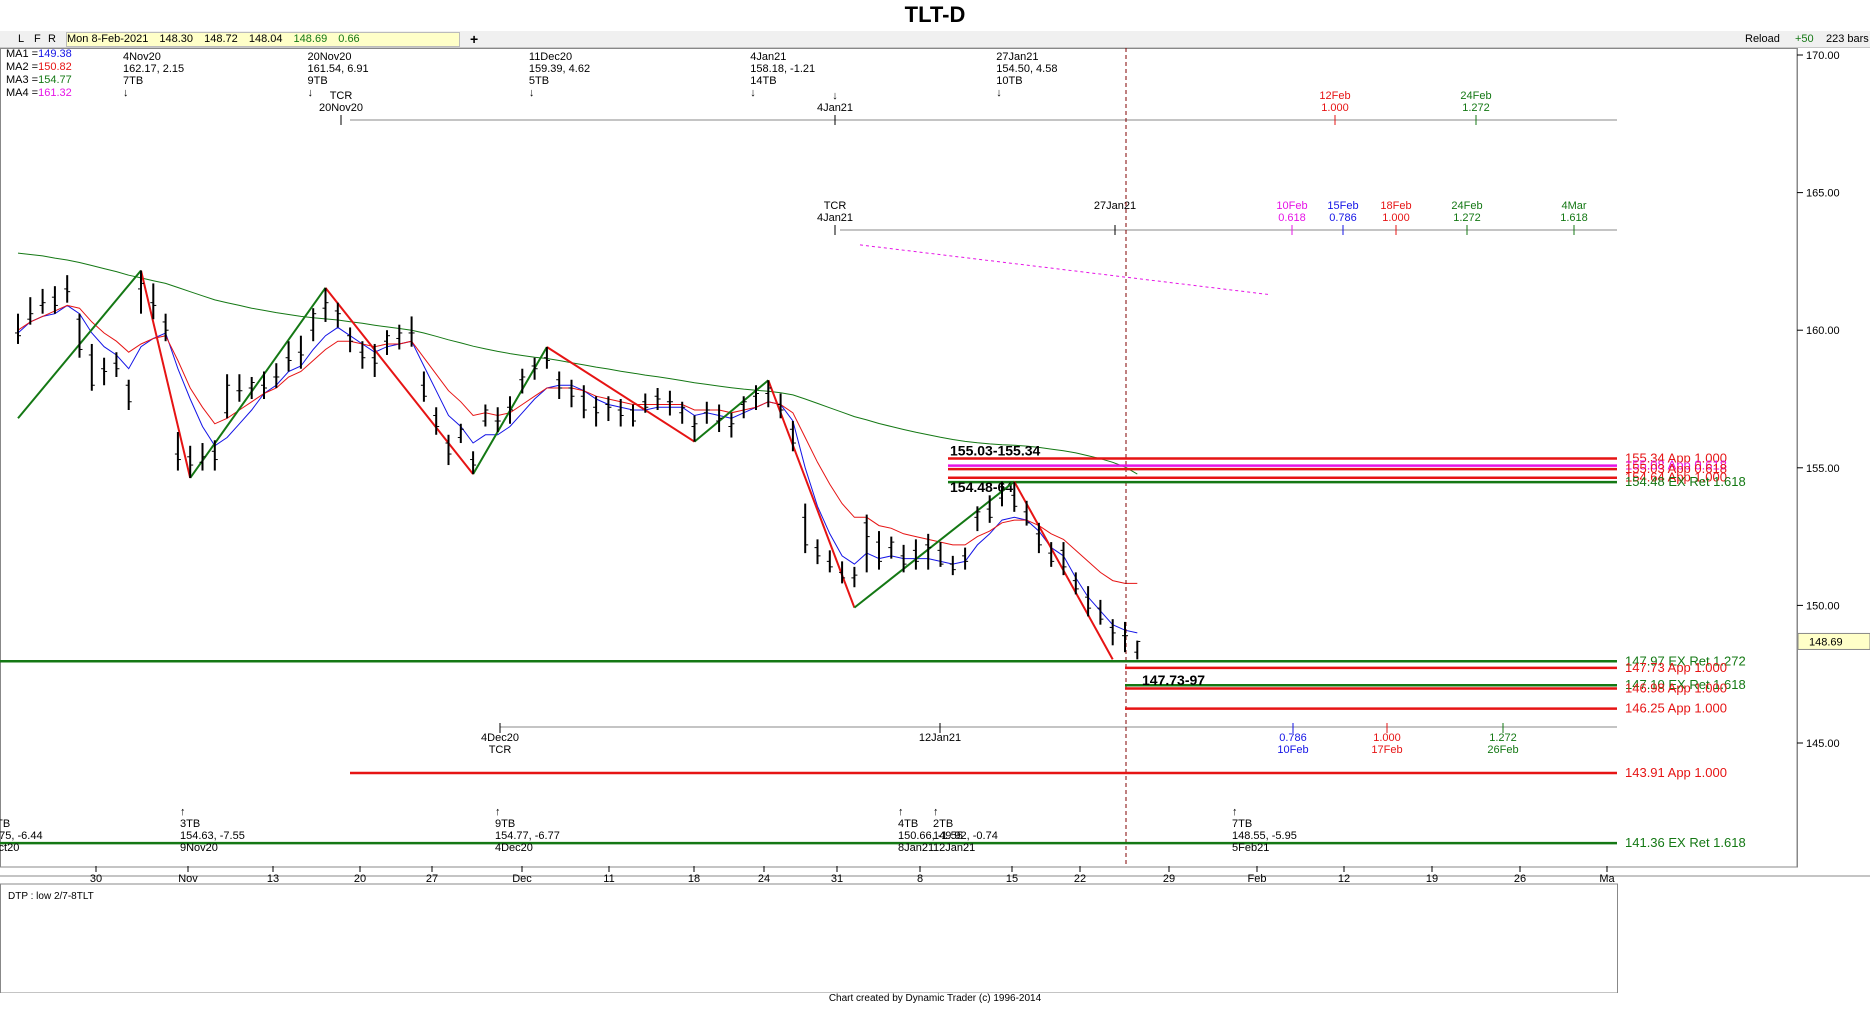 The image size is (1870, 1009). What do you see at coordinates (1502, 750) in the screenshot?
I see `time-projection-label: 26Feb` at bounding box center [1502, 750].